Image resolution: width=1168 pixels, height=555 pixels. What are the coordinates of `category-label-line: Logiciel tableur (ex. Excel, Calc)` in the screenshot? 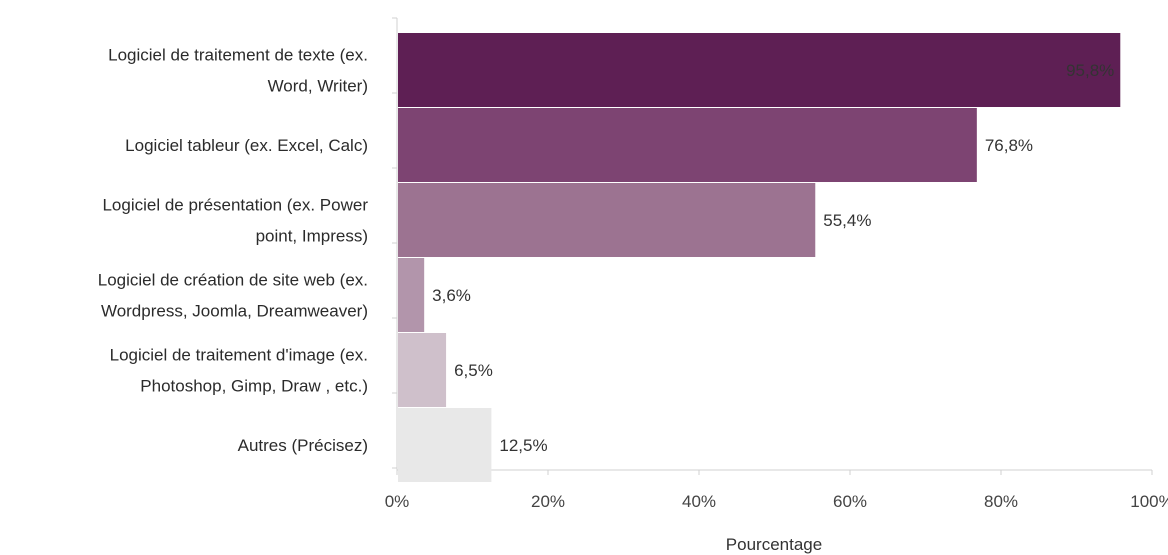 It's located at (246, 145).